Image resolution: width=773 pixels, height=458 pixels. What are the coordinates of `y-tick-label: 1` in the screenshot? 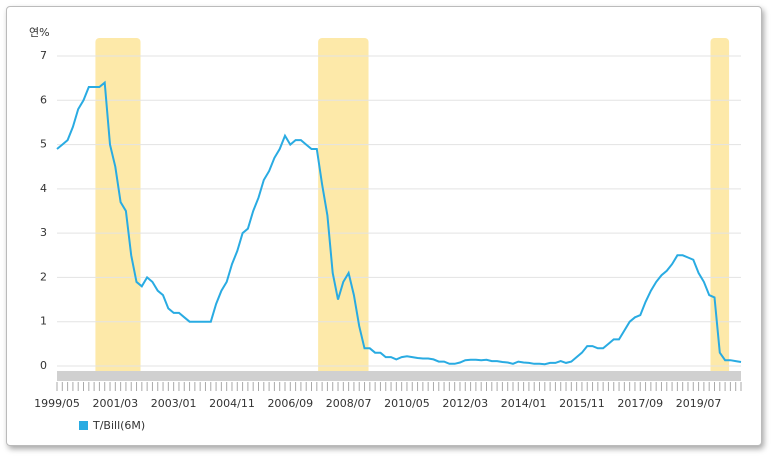 It's located at (43, 321).